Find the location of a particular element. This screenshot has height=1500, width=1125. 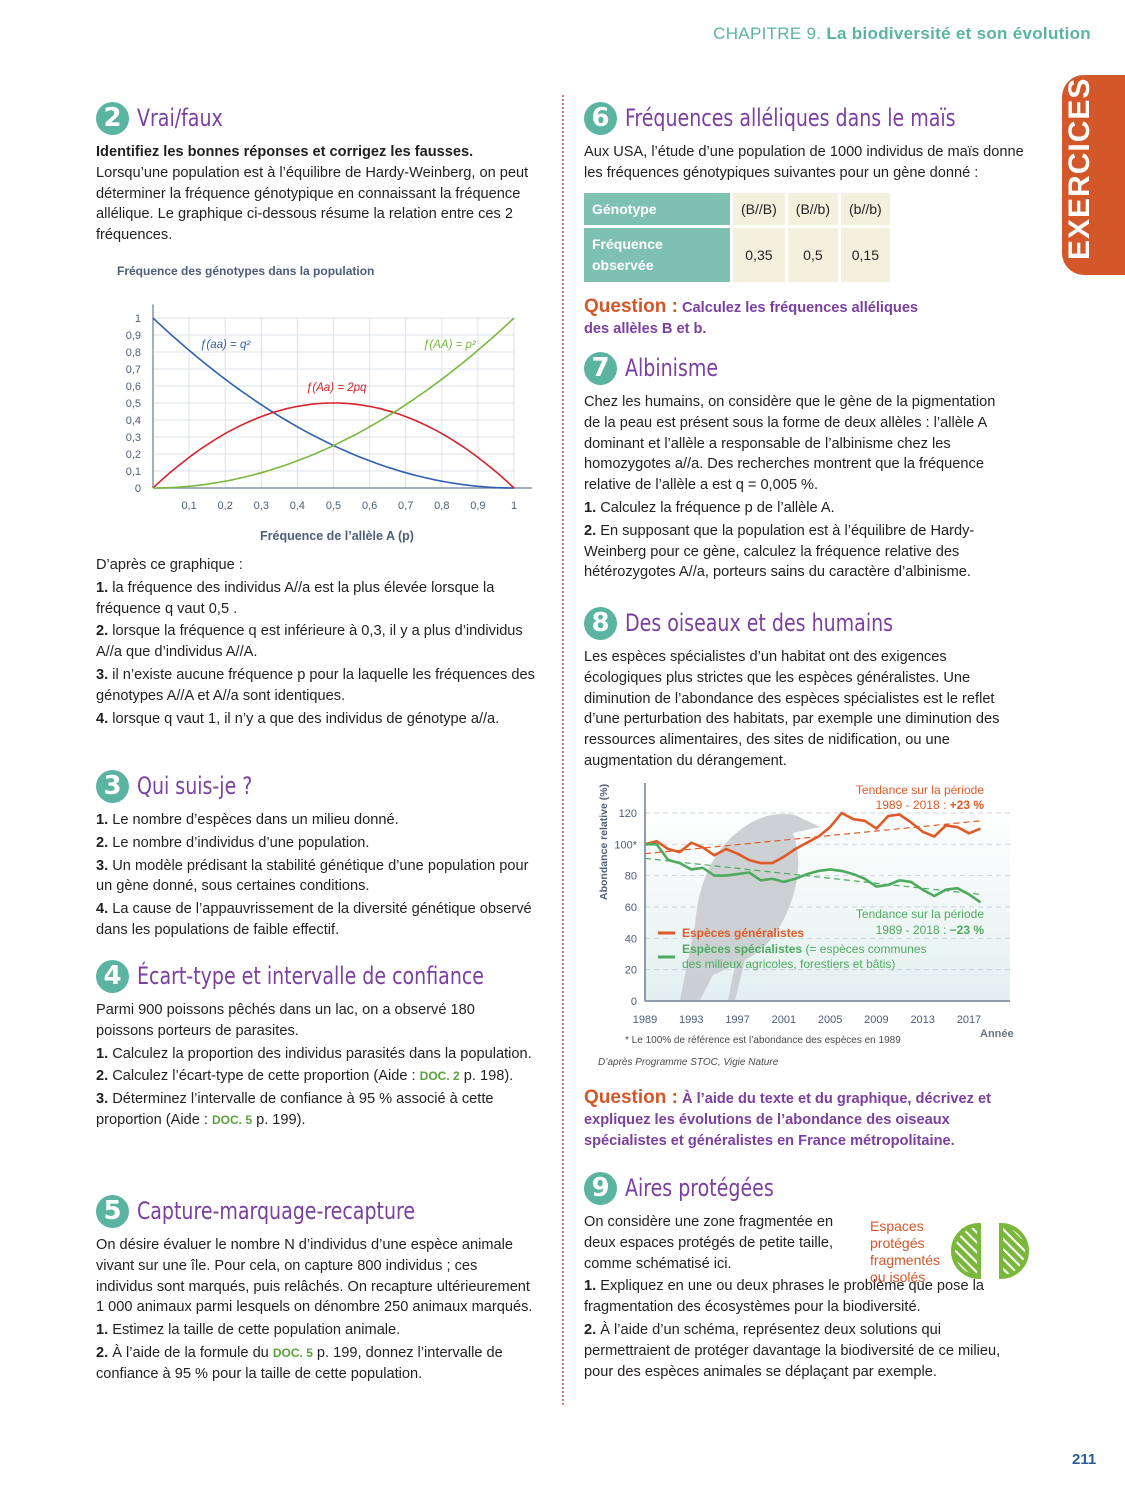

x-tick-label: 0,6 is located at coordinates (369, 506).